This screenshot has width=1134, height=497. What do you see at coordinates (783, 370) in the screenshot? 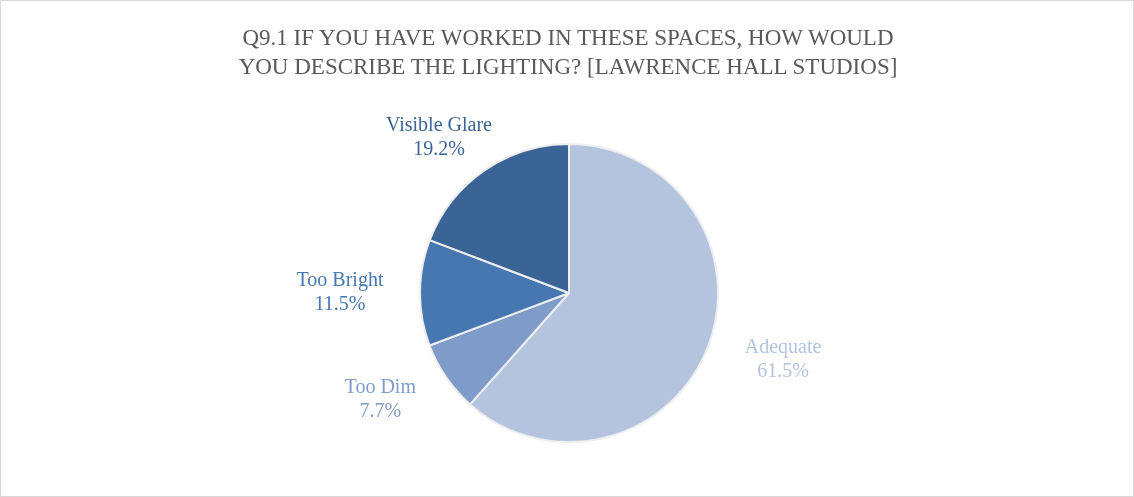
I see `data-label: 61.5%` at bounding box center [783, 370].